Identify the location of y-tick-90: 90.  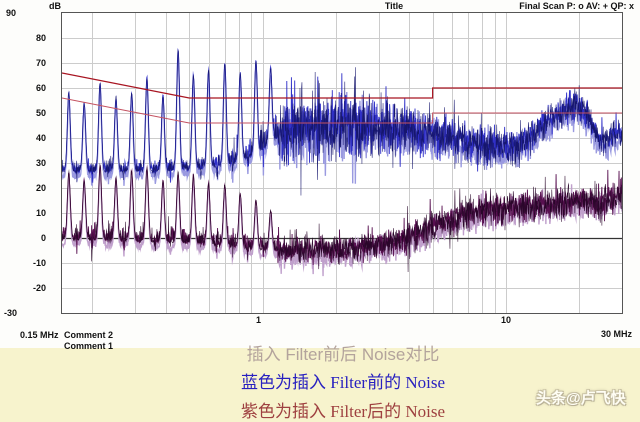
(11, 13).